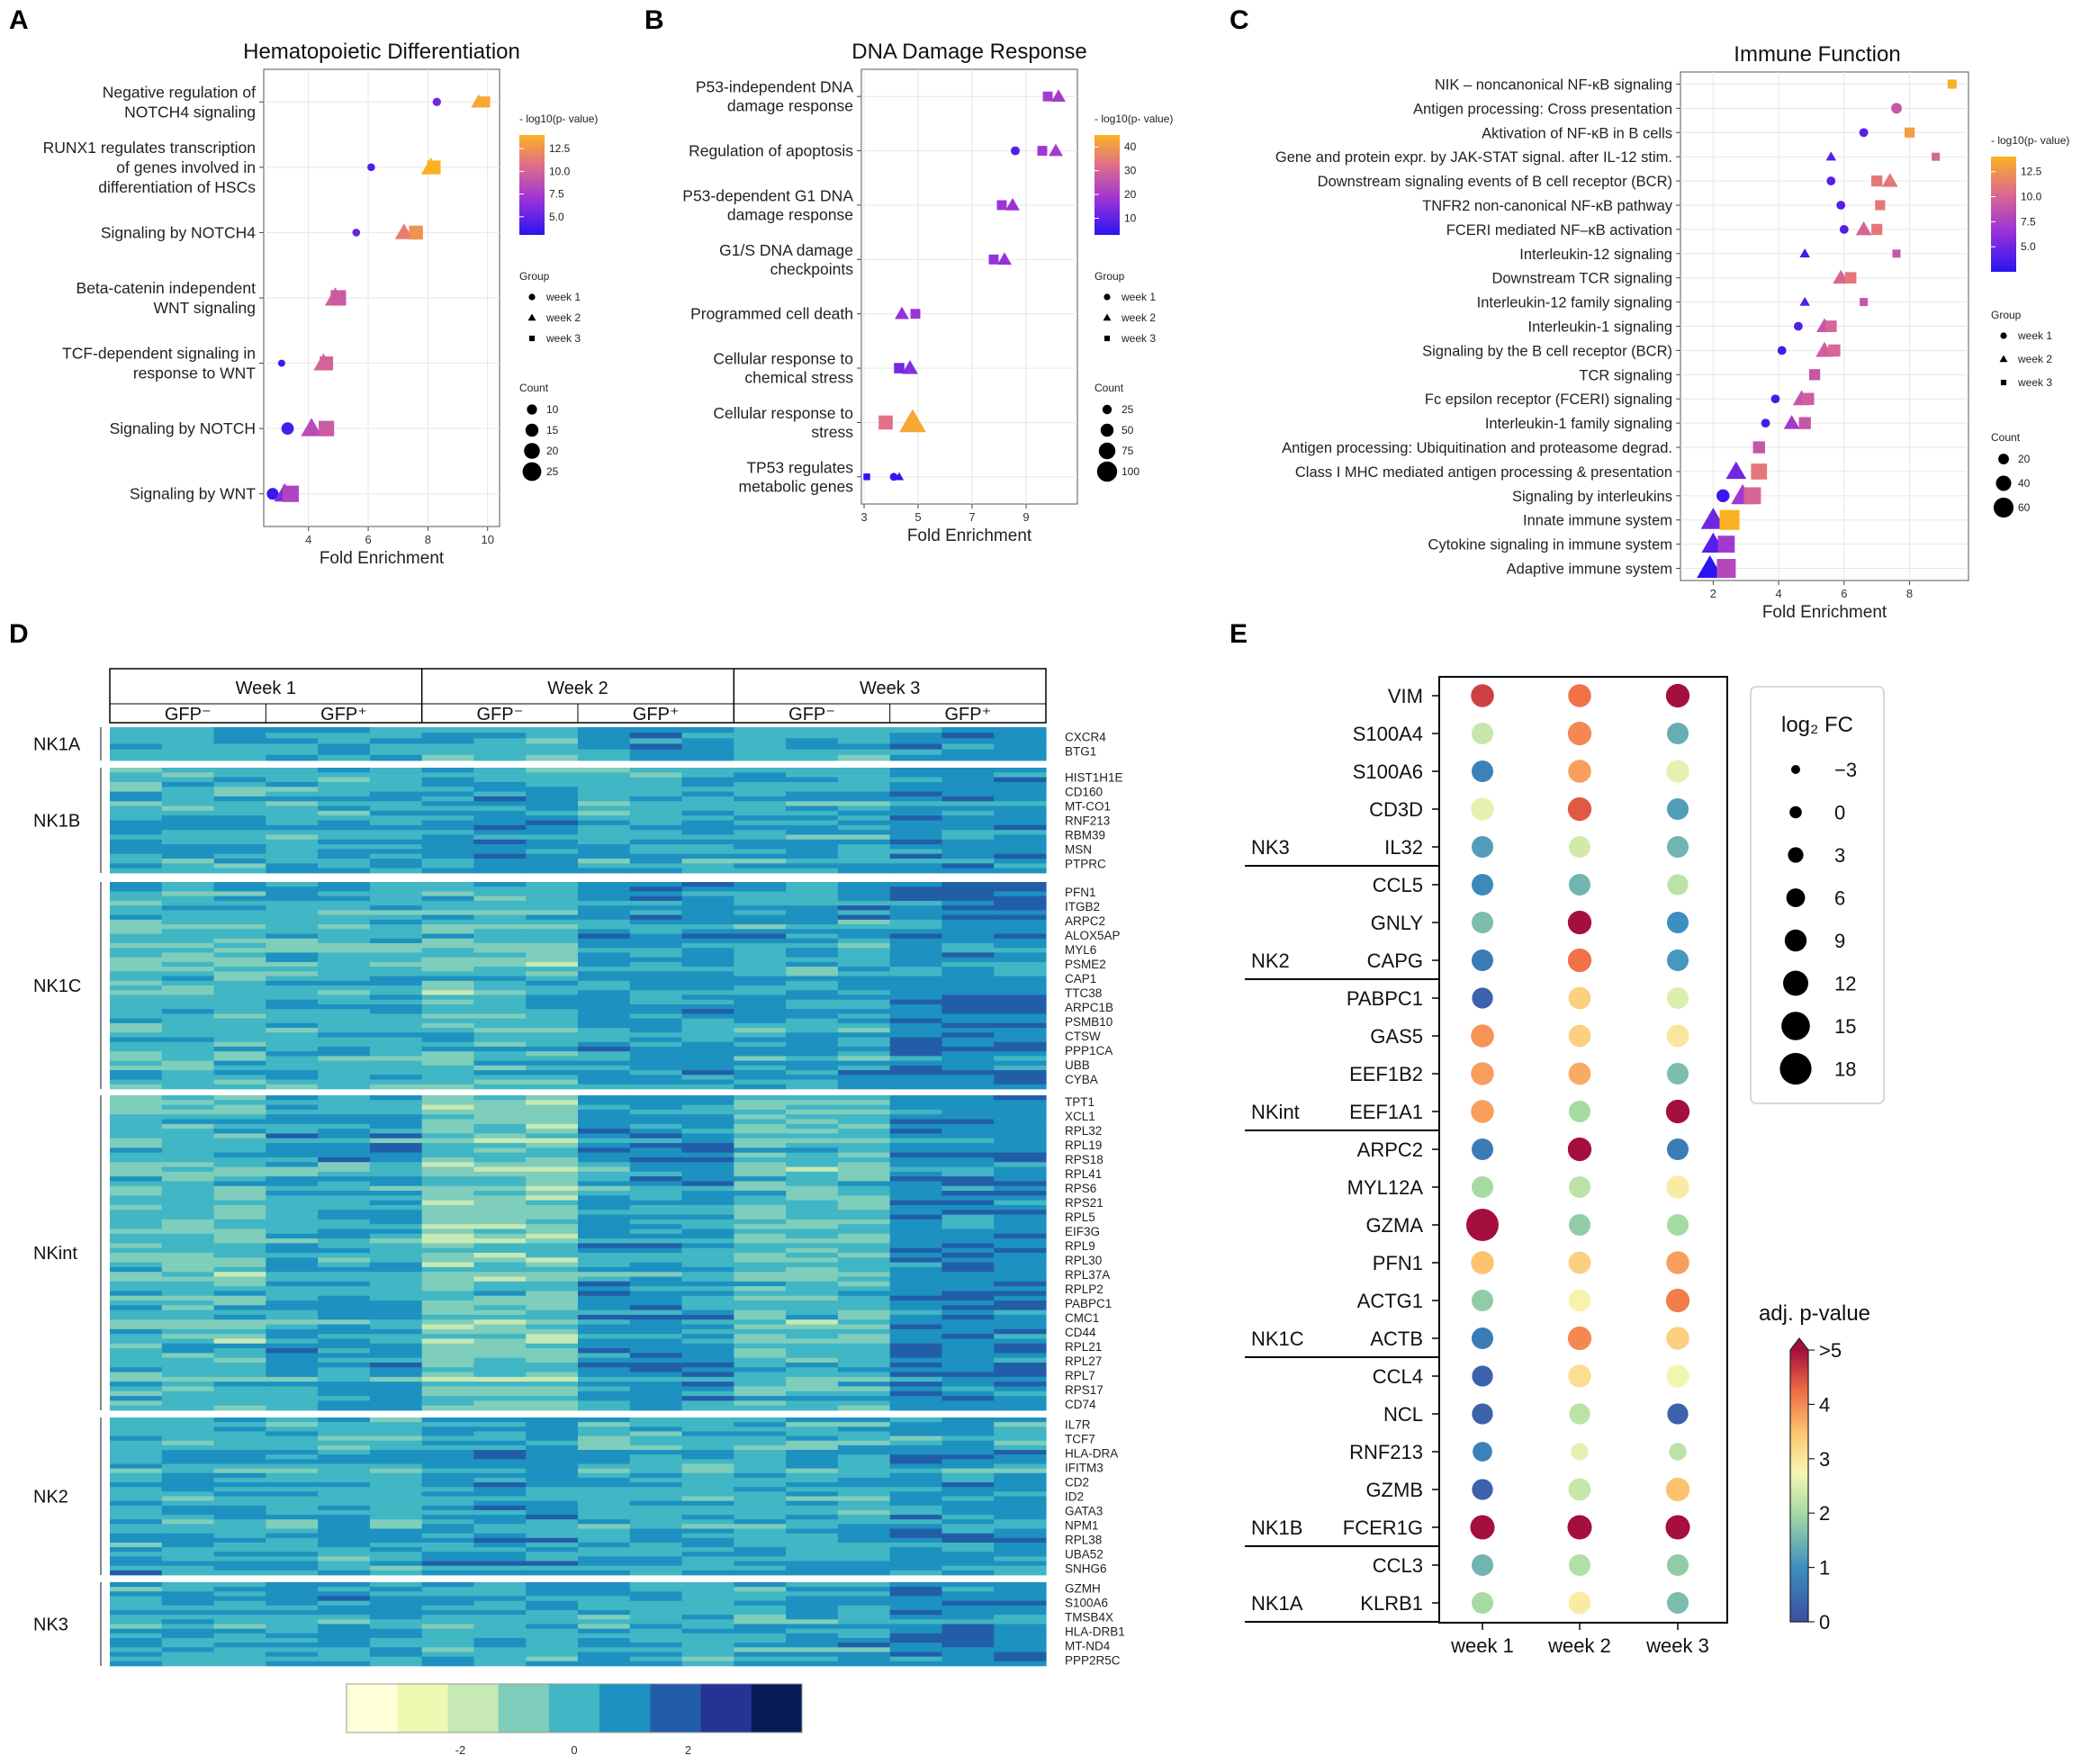 The image size is (2081, 1764). Describe the element at coordinates (1796, 898) in the screenshot. I see `size-legend-dot` at that location.